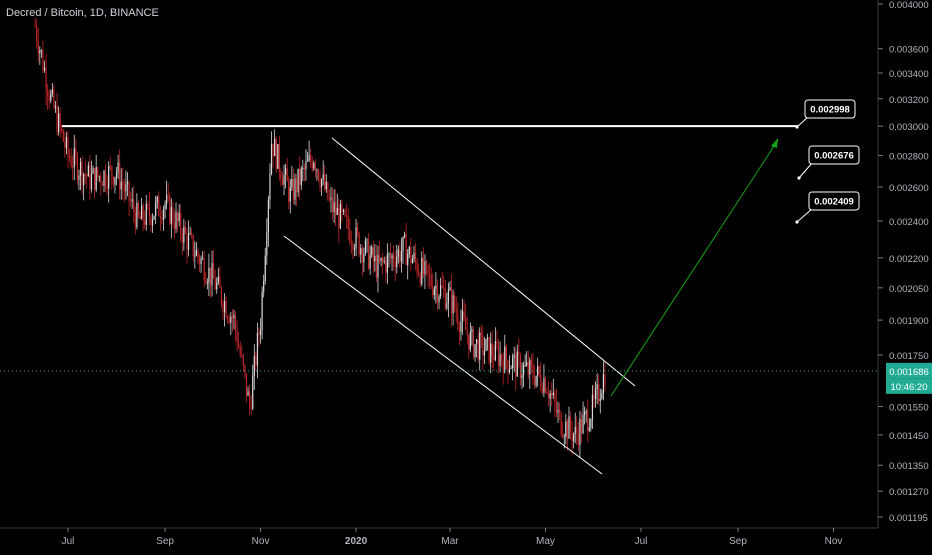 This screenshot has height=555, width=932. Describe the element at coordinates (450, 541) in the screenshot. I see `time-tick-label: Mar` at that location.